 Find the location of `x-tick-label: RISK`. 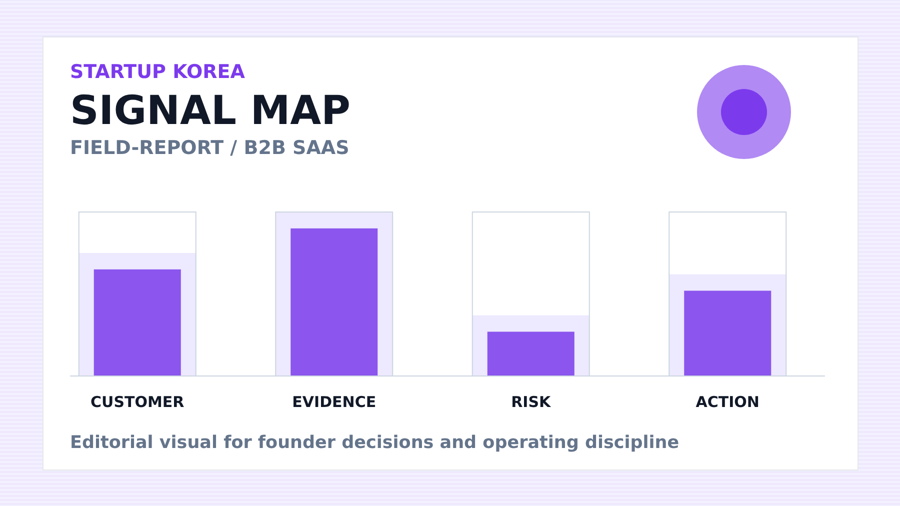

x-tick-label: RISK is located at coordinates (531, 402).